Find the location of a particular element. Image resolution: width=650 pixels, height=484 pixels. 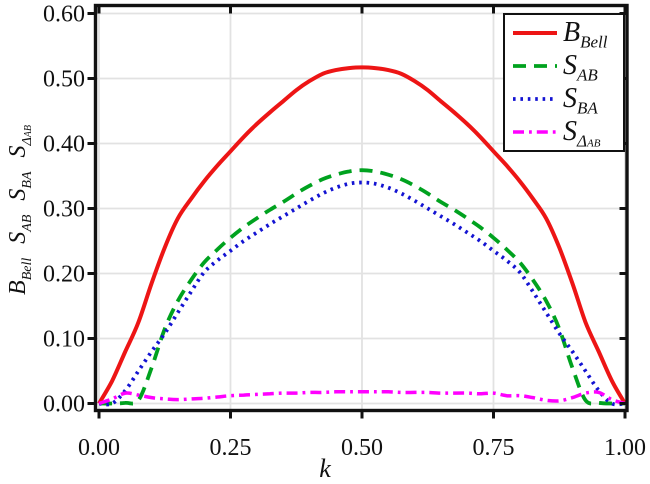

legend-line-dotted-icon is located at coordinates (535, 98).